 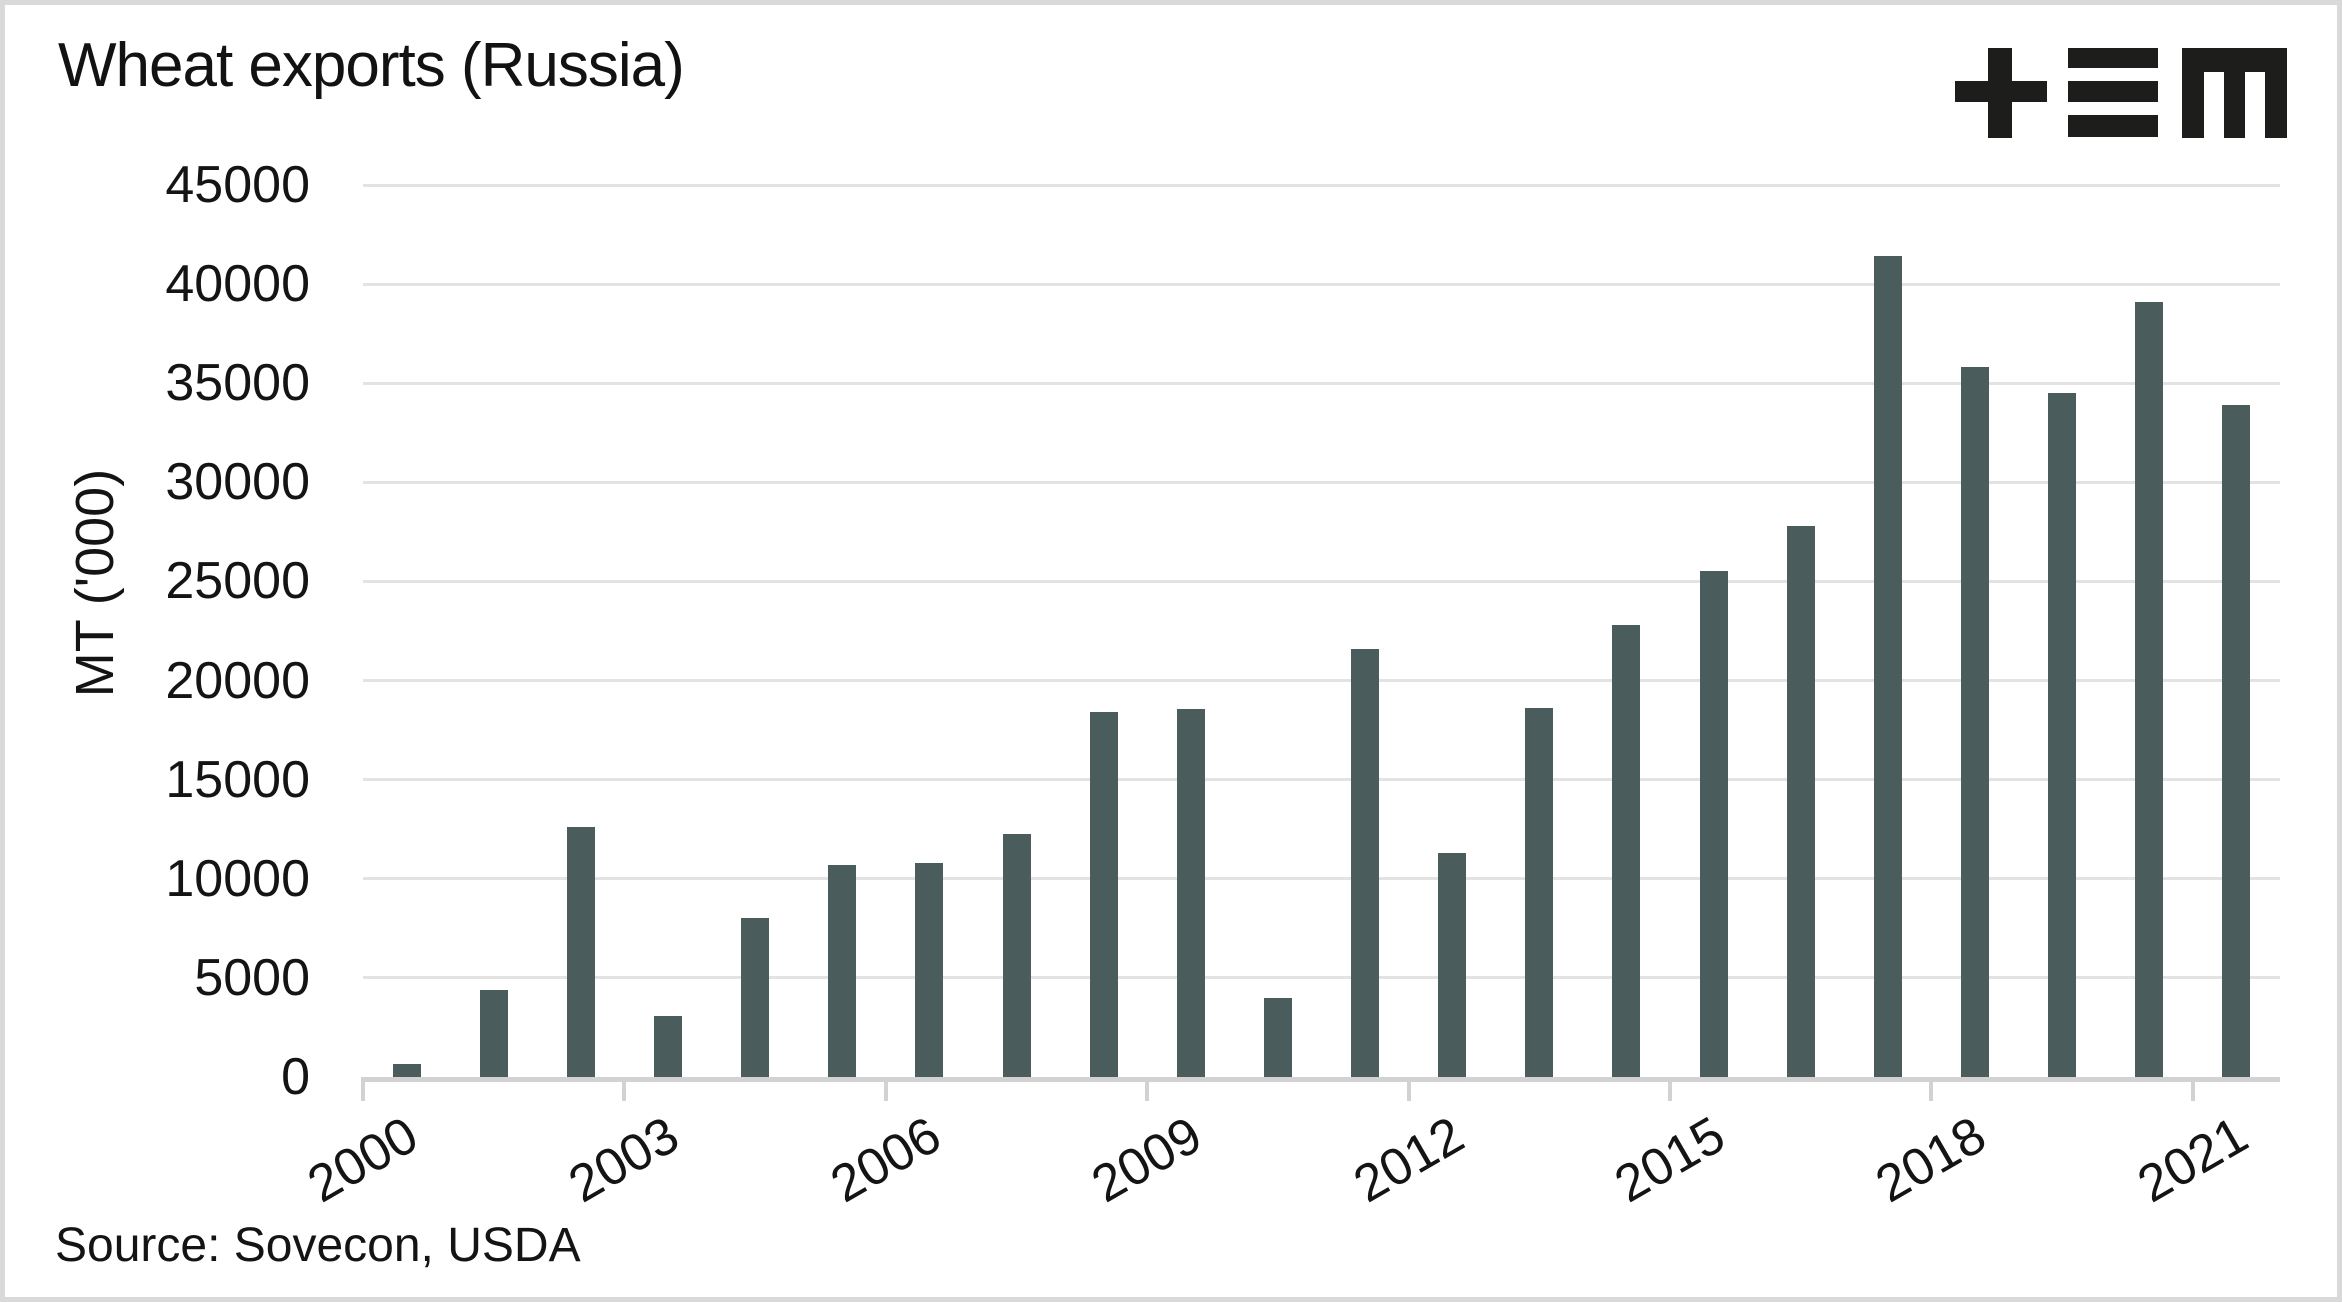 I want to click on bar-2016, so click(x=1800, y=801).